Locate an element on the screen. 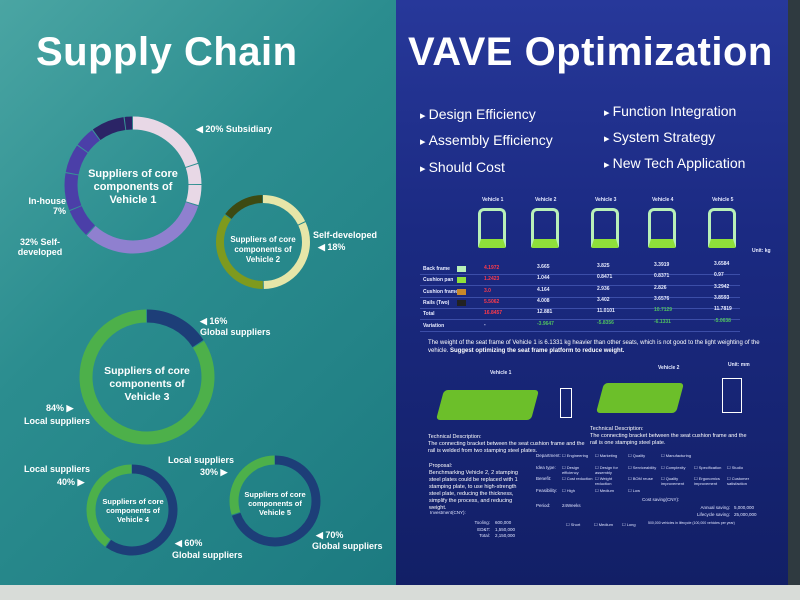 The image size is (800, 600). v4-local-pct: 40% ▶ is located at coordinates (71, 482).